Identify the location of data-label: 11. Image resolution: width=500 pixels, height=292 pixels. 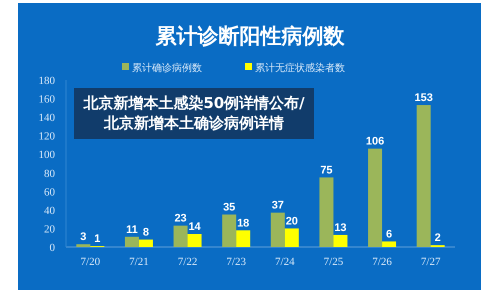
(132, 230).